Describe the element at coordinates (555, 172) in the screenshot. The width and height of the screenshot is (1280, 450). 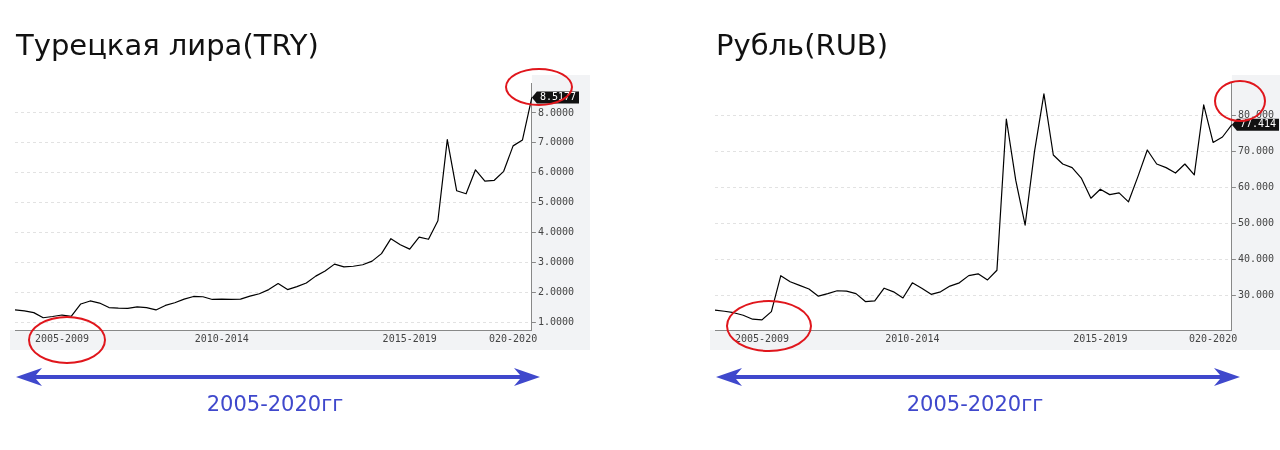
I see `y-tick-label: 6.0000` at that location.